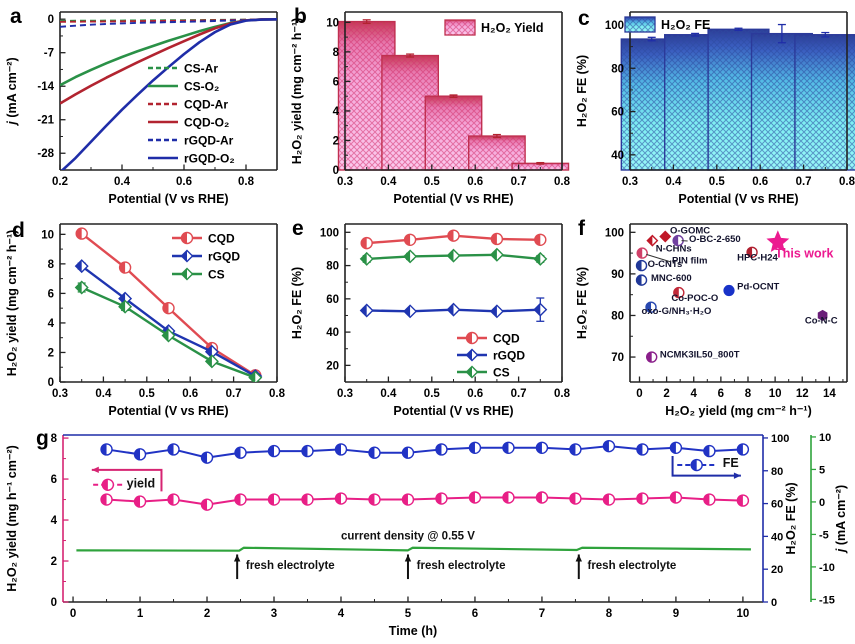  I want to click on svg-text: FE, so click(731, 463).